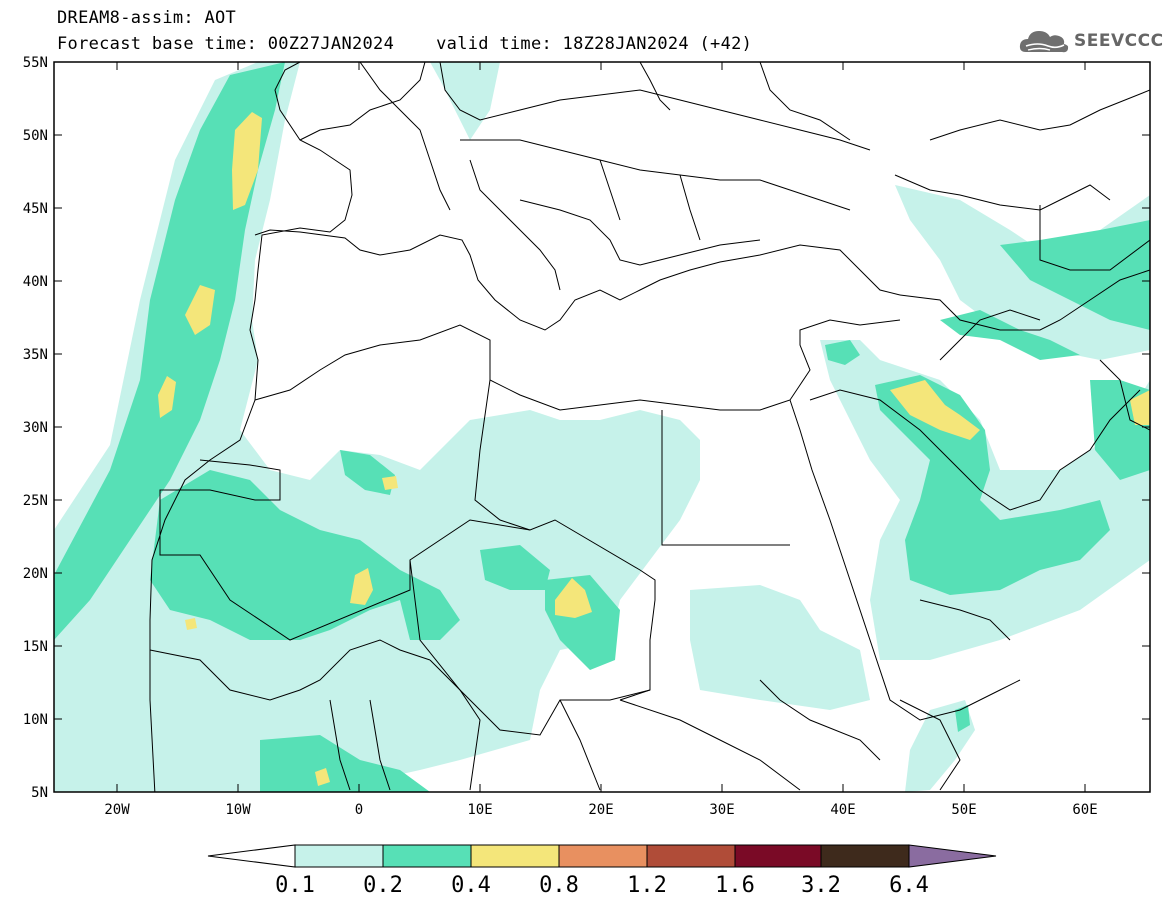  Describe the element at coordinates (559, 885) in the screenshot. I see `colorbar-label: 0.8` at that location.